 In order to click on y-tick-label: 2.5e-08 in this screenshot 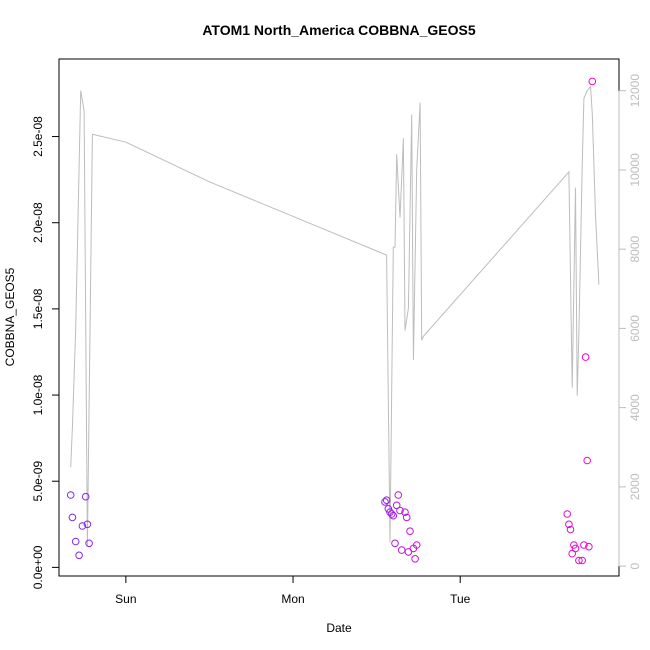, I will do `click(38, 136)`.